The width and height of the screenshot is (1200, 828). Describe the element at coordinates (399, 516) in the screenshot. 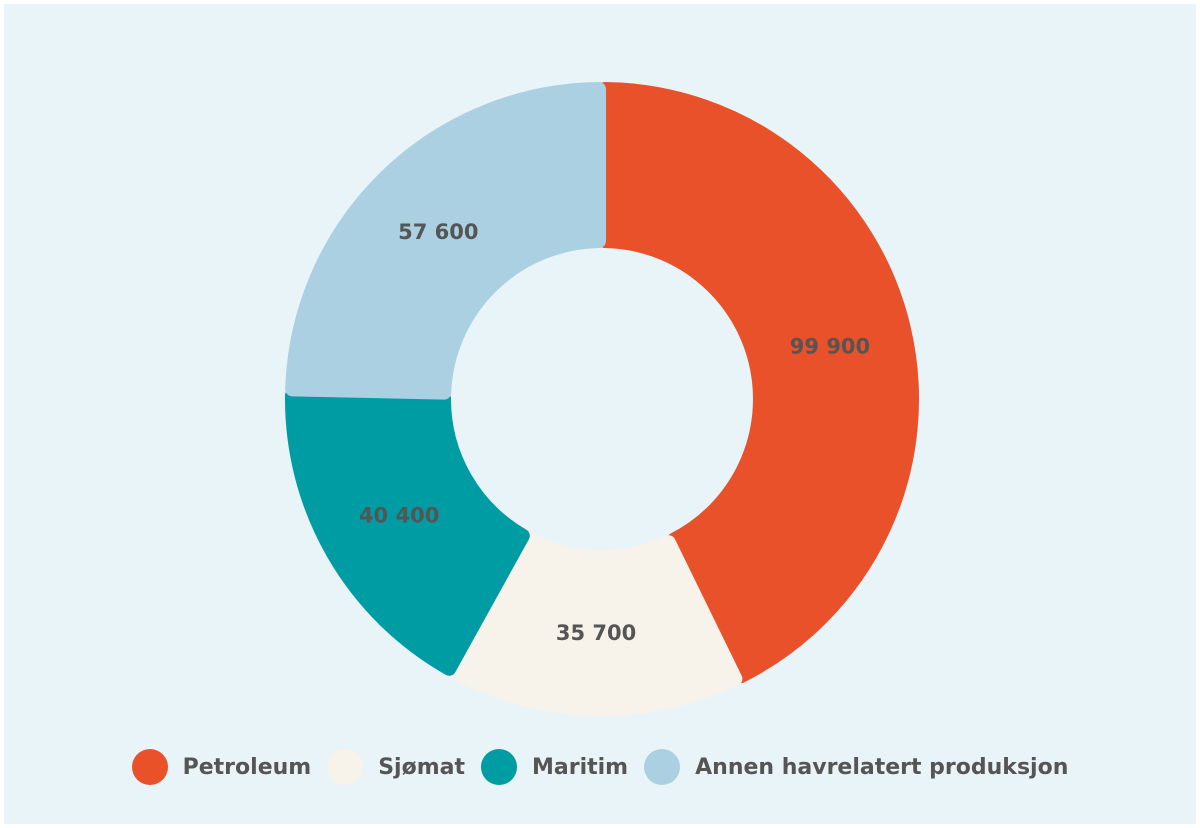

I see `slice-value-label-maritim: 40 400` at that location.